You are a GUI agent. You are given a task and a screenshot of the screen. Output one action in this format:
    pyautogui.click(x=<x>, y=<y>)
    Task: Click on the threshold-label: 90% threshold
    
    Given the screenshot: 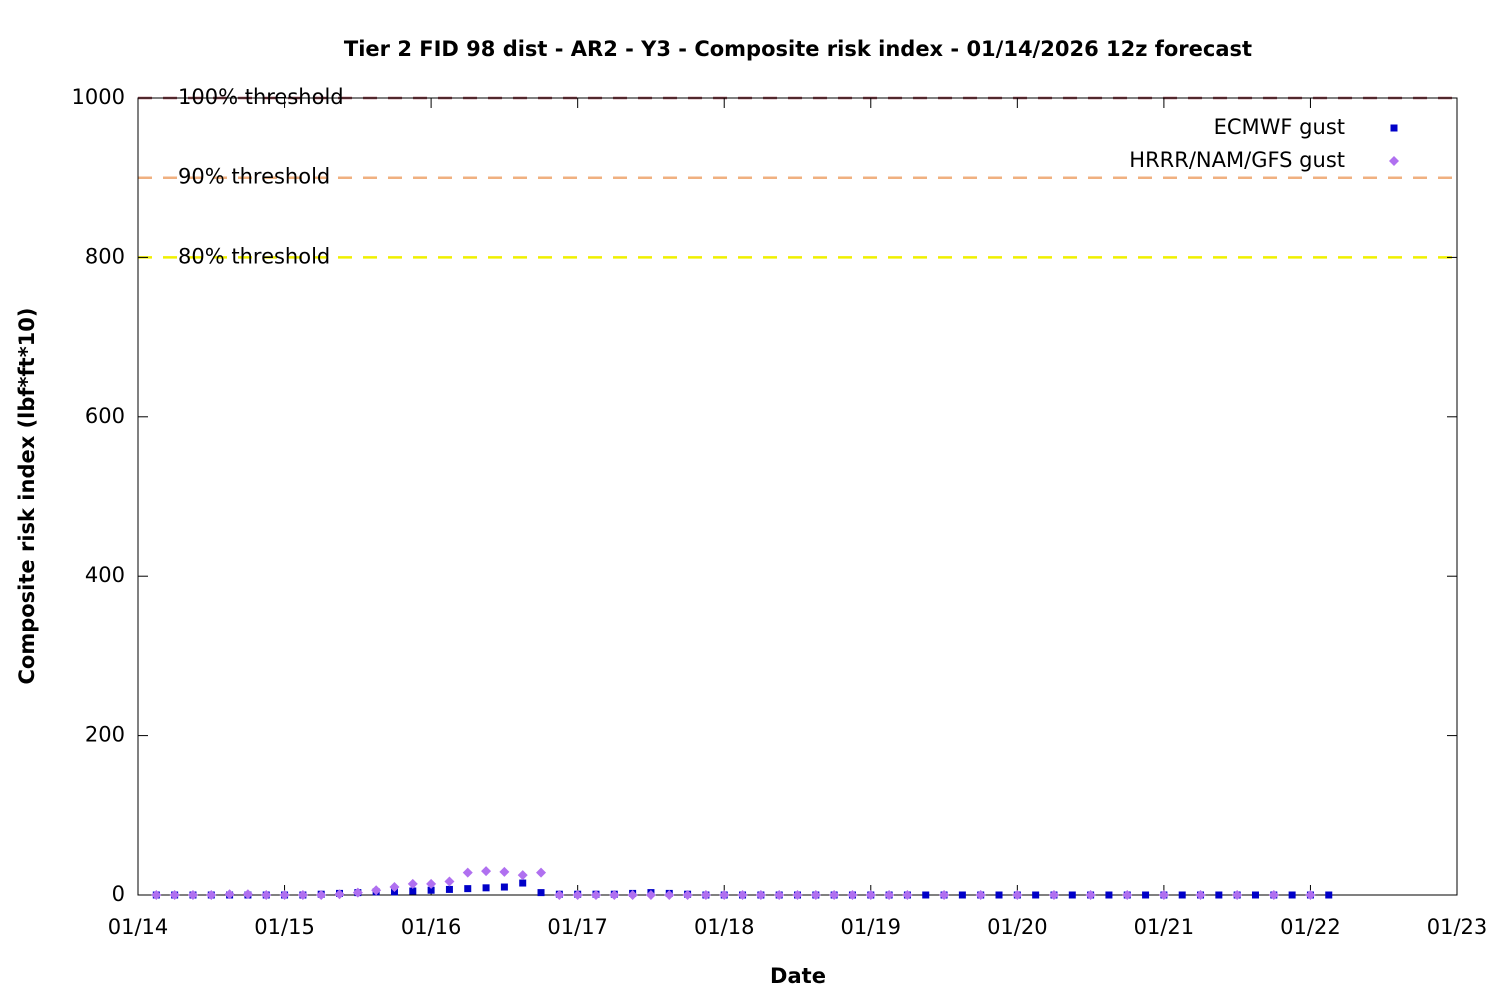 What is the action you would take?
    pyautogui.click(x=254, y=177)
    